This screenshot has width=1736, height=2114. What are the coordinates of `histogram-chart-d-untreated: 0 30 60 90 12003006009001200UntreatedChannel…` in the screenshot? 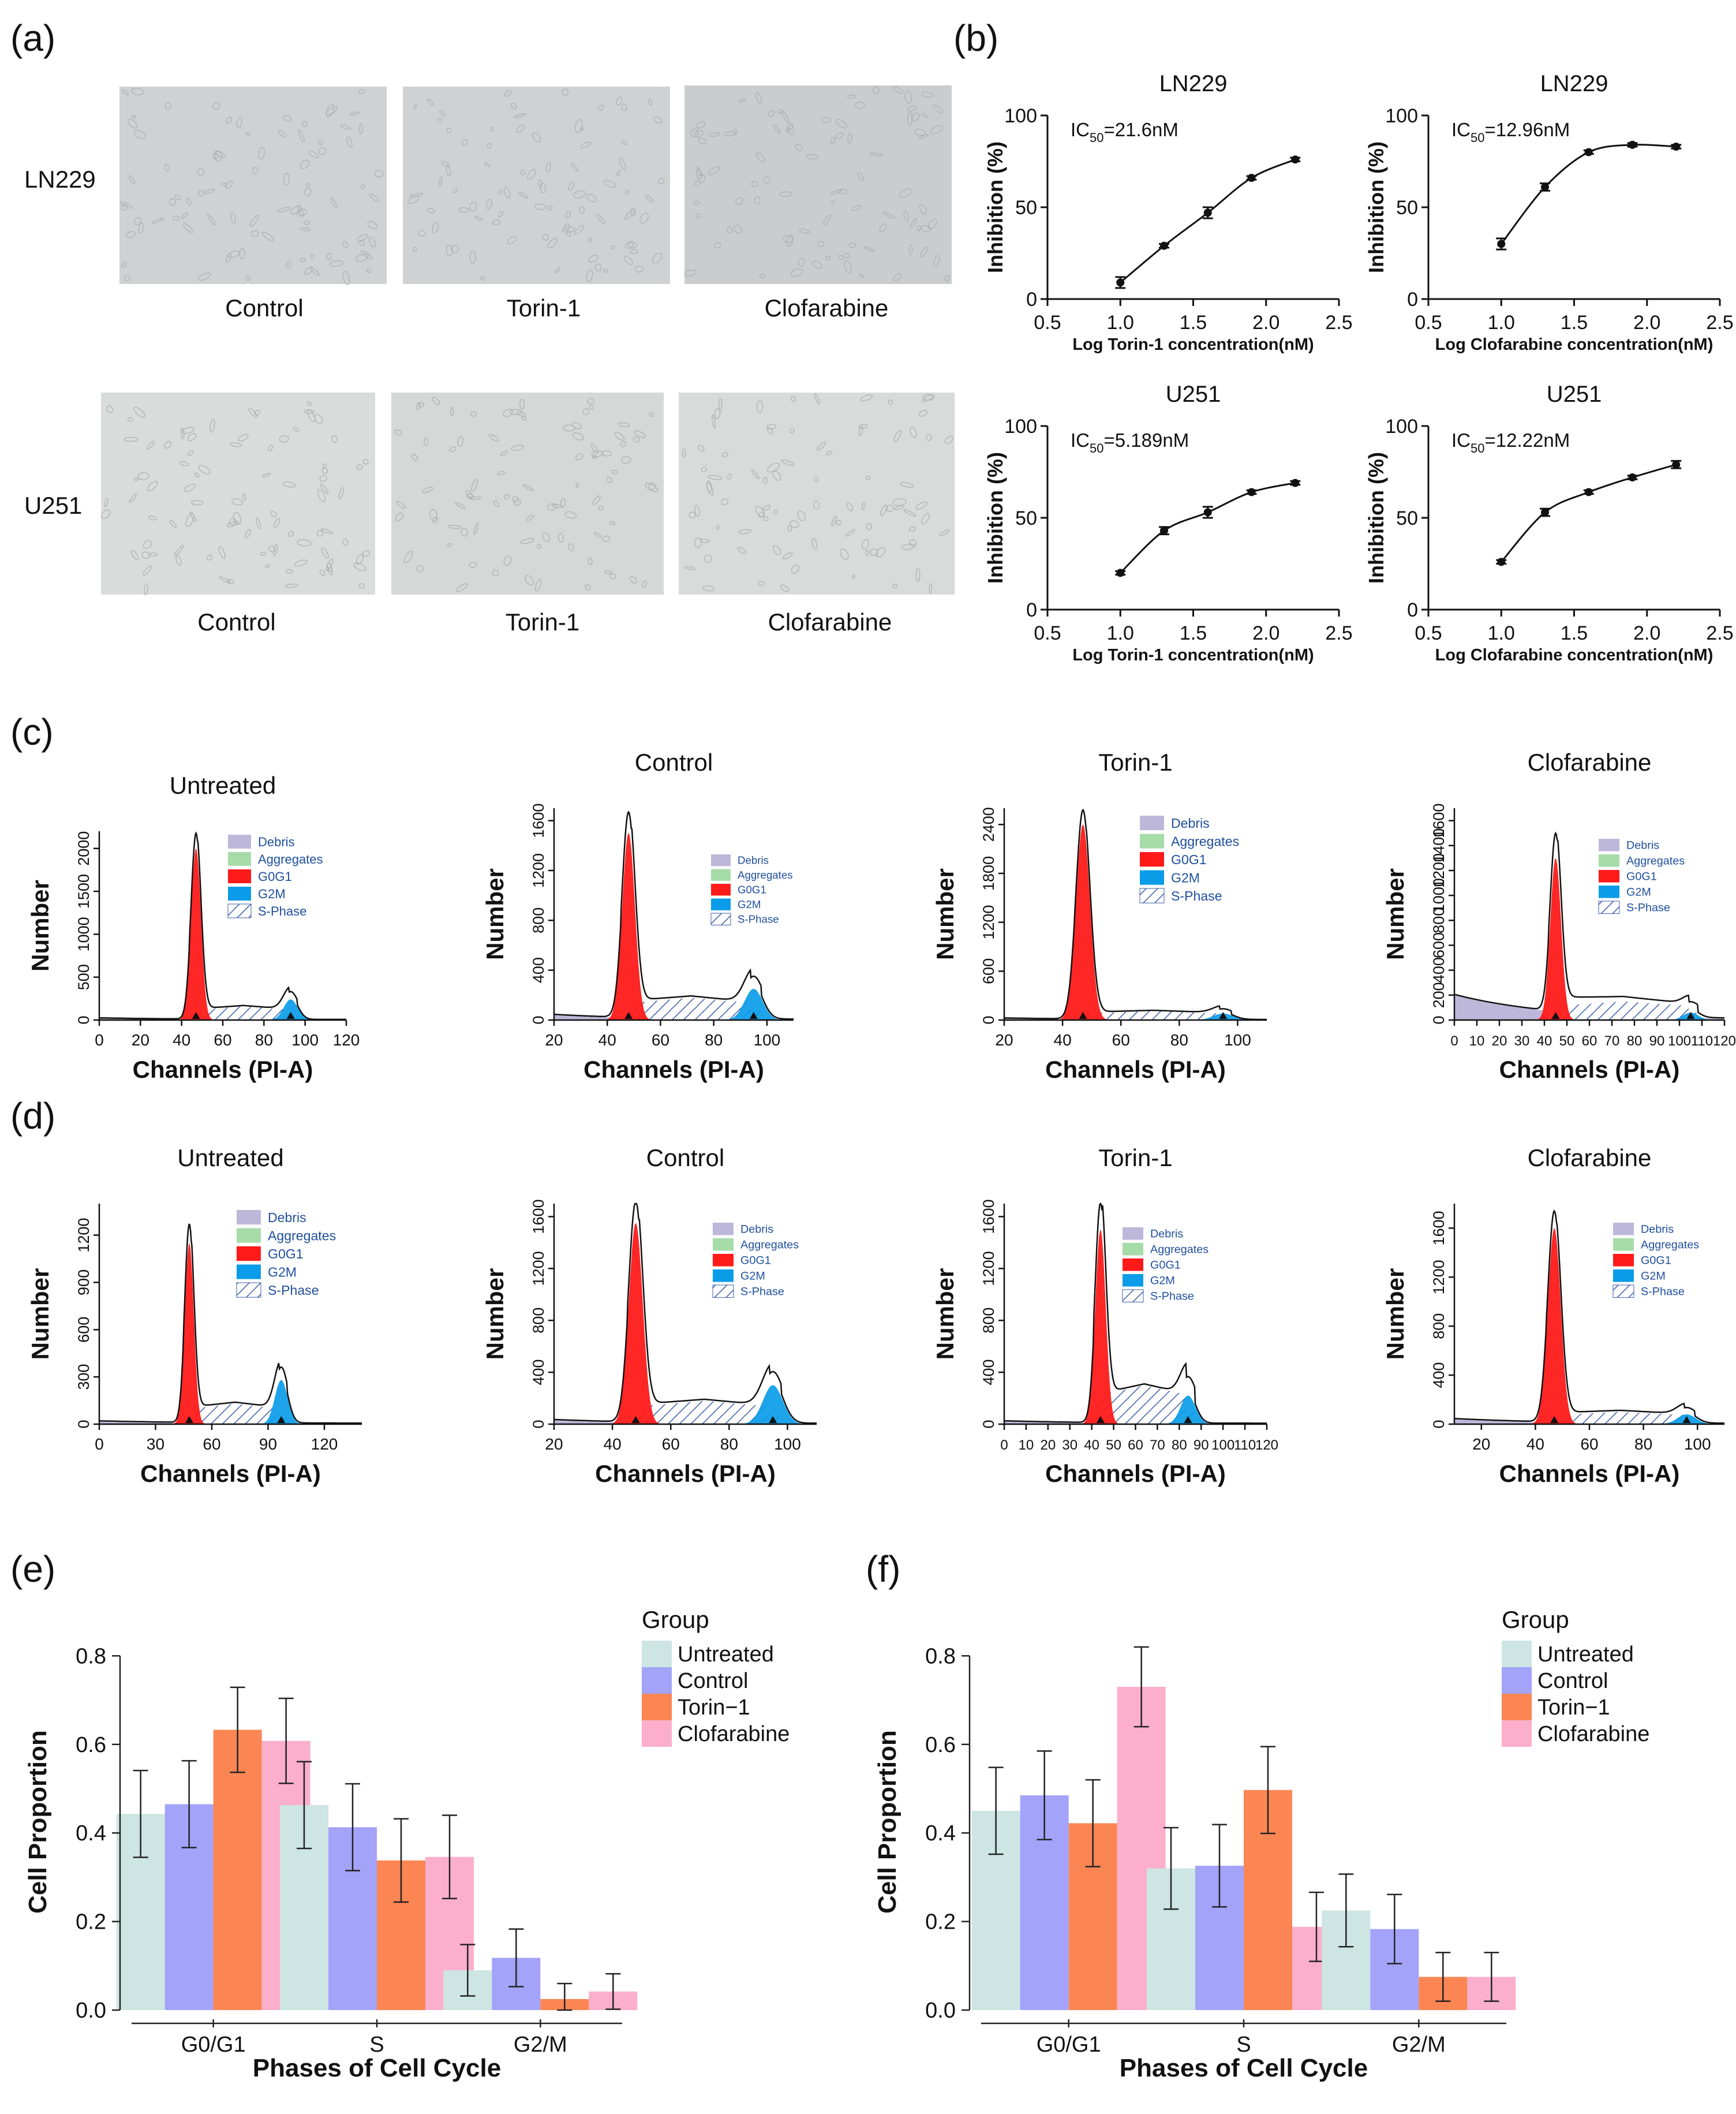 It's located at (195, 1315).